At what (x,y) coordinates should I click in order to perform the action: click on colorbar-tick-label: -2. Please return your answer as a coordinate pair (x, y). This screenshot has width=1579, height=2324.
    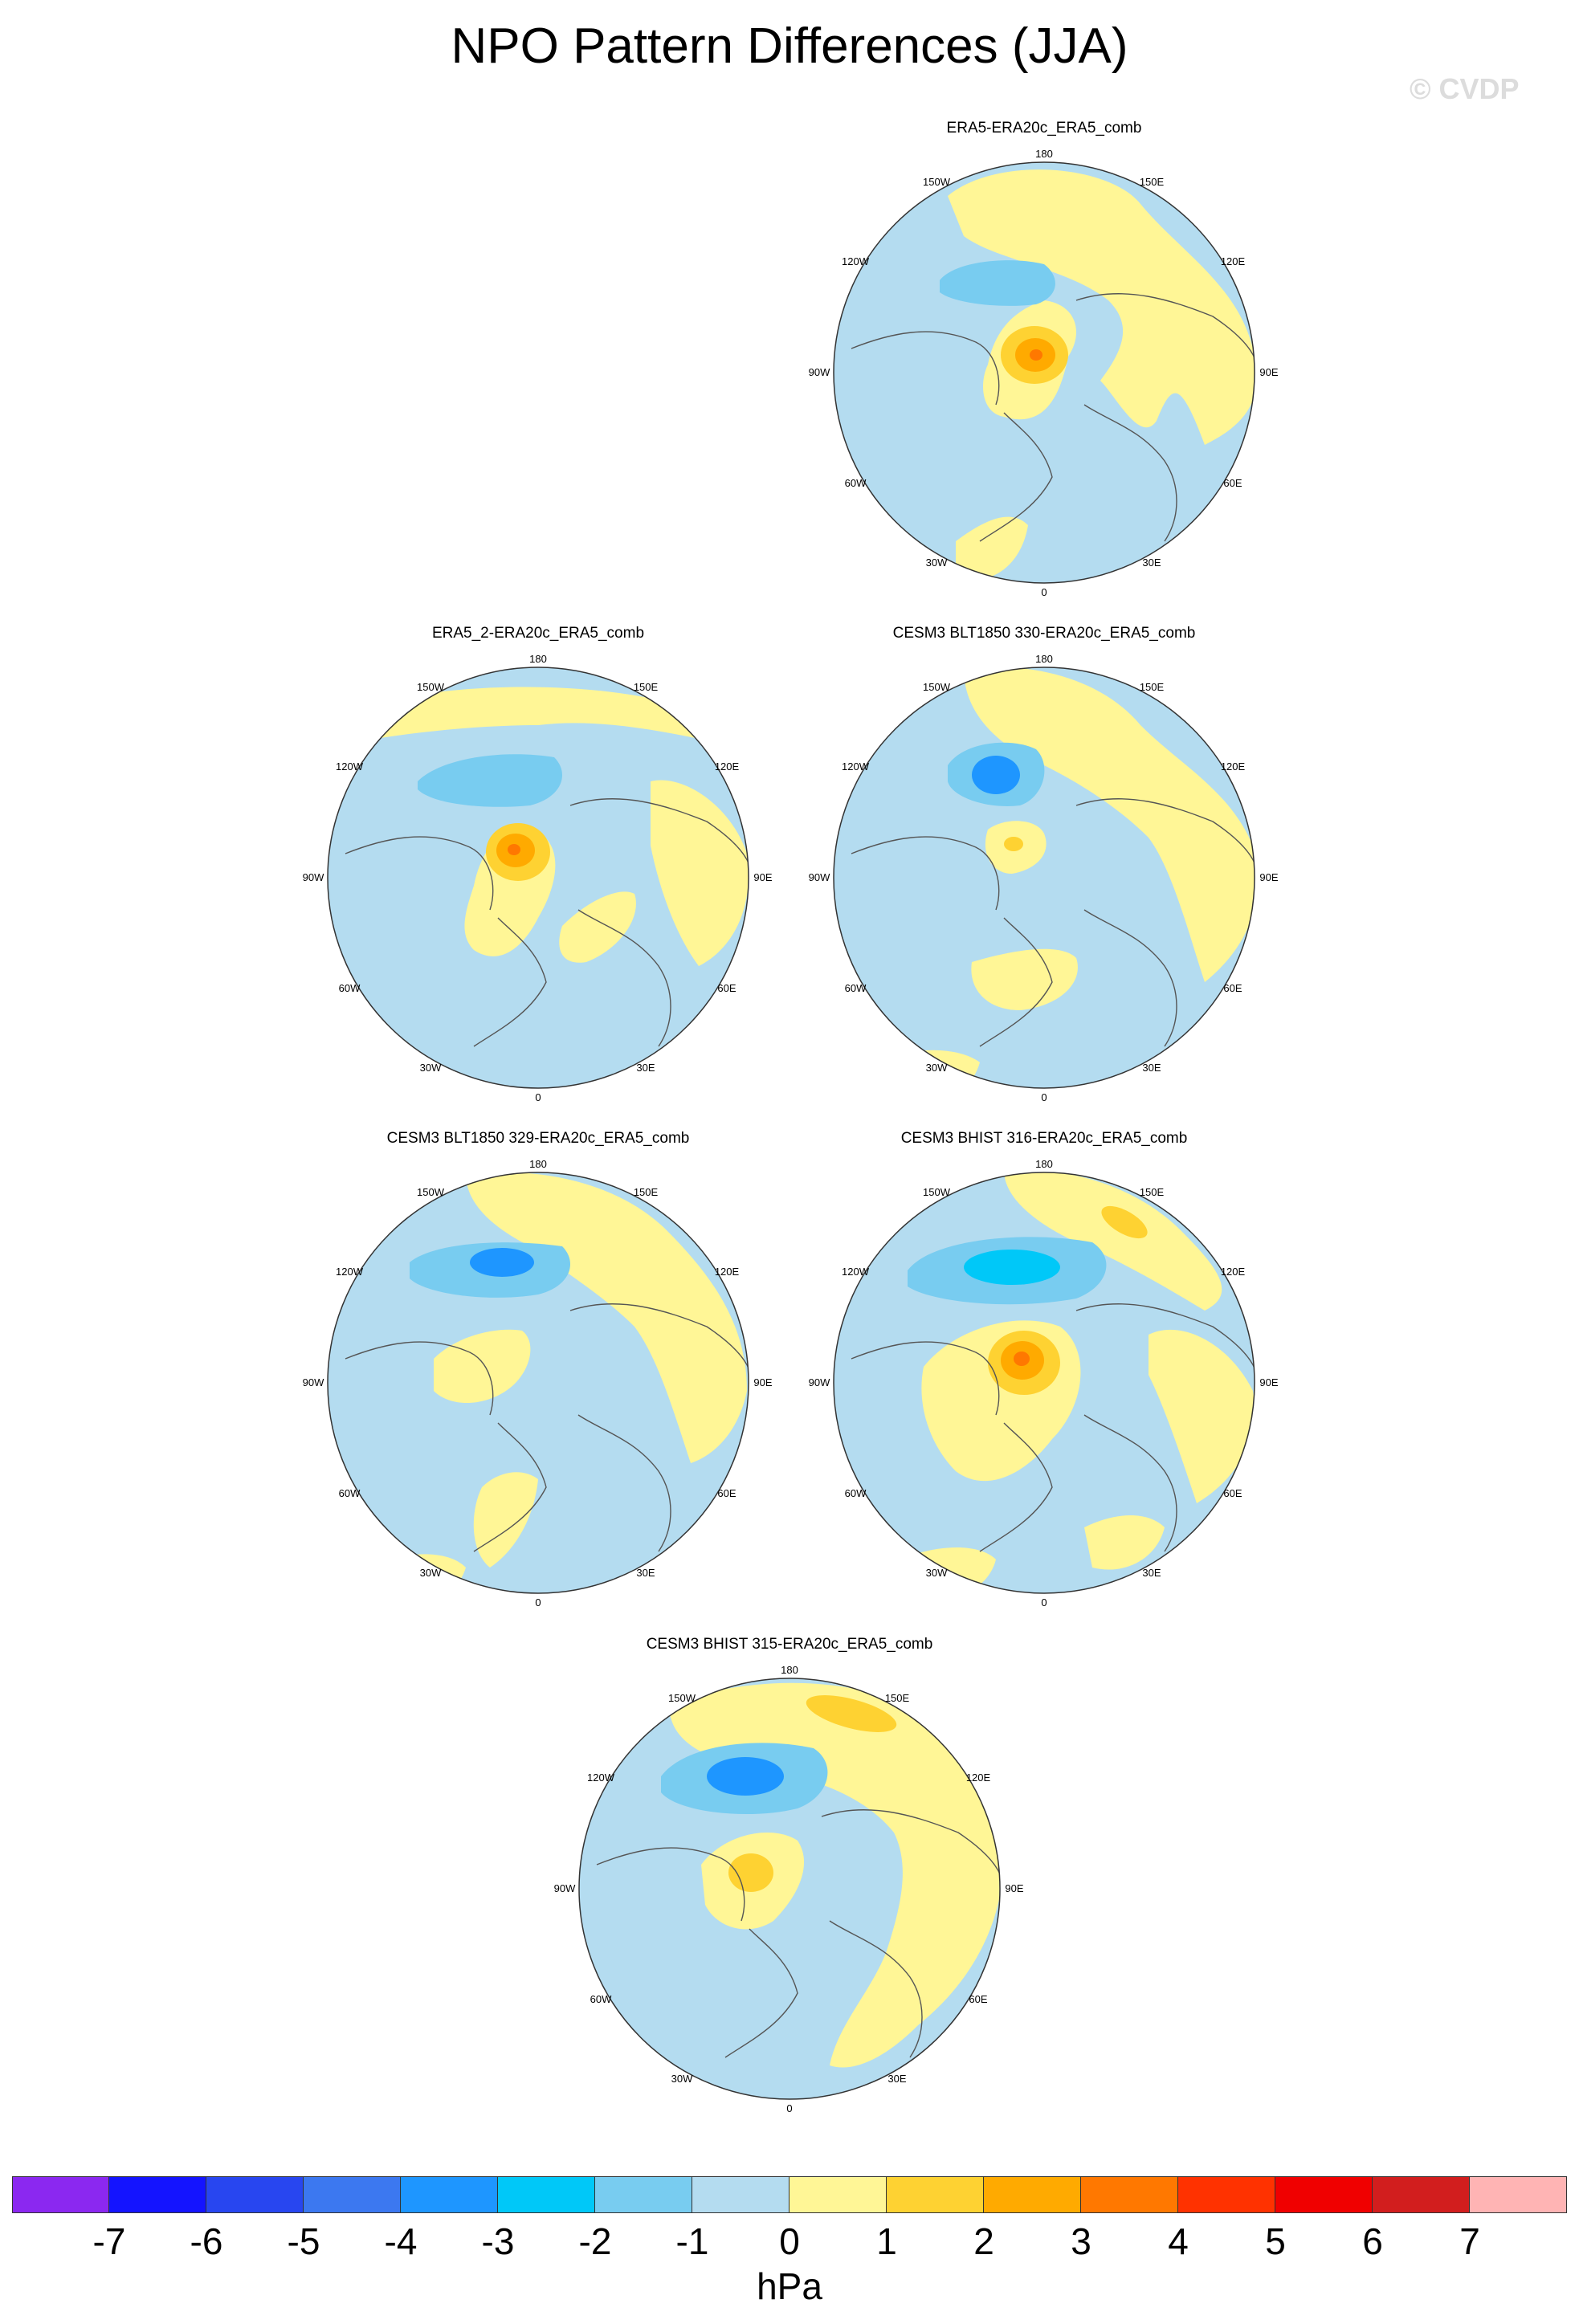
    Looking at the image, I should click on (595, 2241).